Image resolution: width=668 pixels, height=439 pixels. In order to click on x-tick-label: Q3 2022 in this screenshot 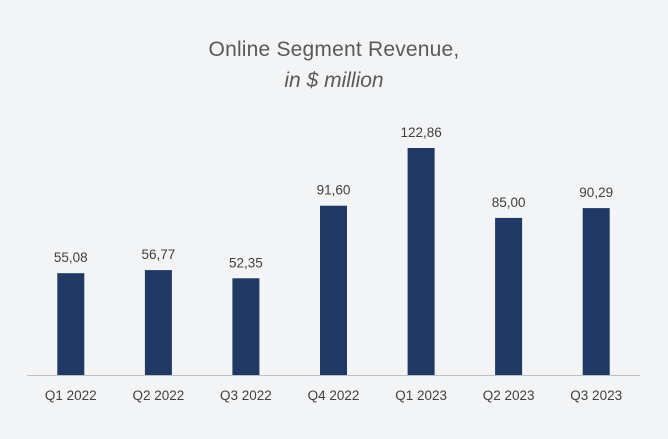, I will do `click(246, 395)`.